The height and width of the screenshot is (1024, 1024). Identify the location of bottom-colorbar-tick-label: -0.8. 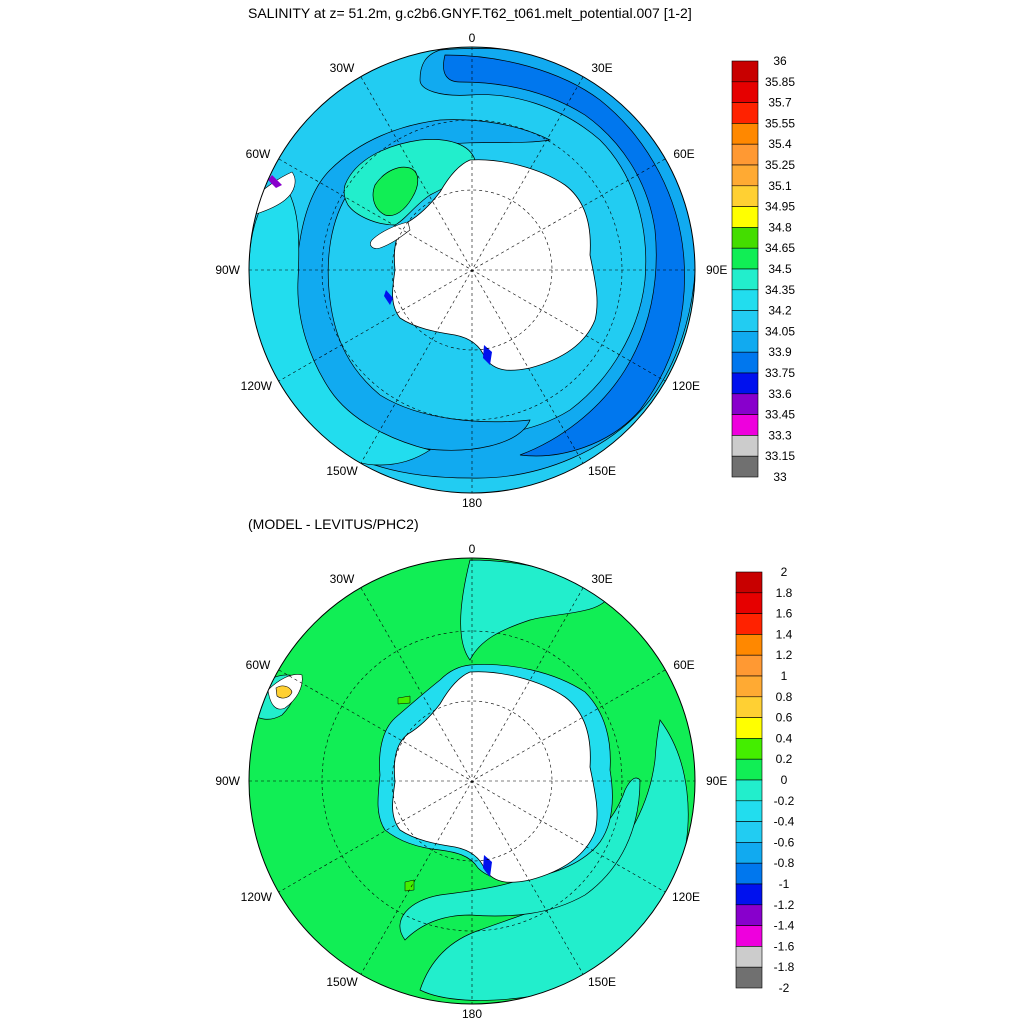
(784, 863).